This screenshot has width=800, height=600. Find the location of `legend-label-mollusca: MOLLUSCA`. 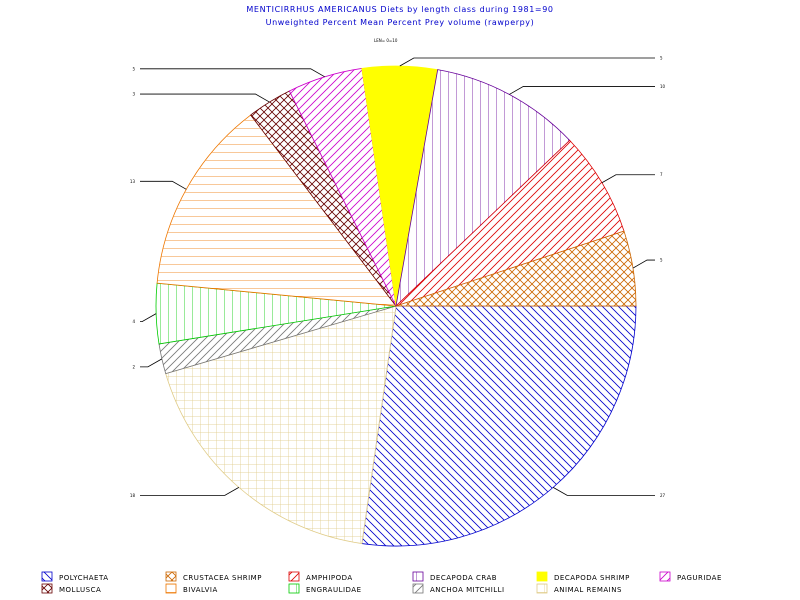

legend-label-mollusca: MOLLUSCA is located at coordinates (80, 590).